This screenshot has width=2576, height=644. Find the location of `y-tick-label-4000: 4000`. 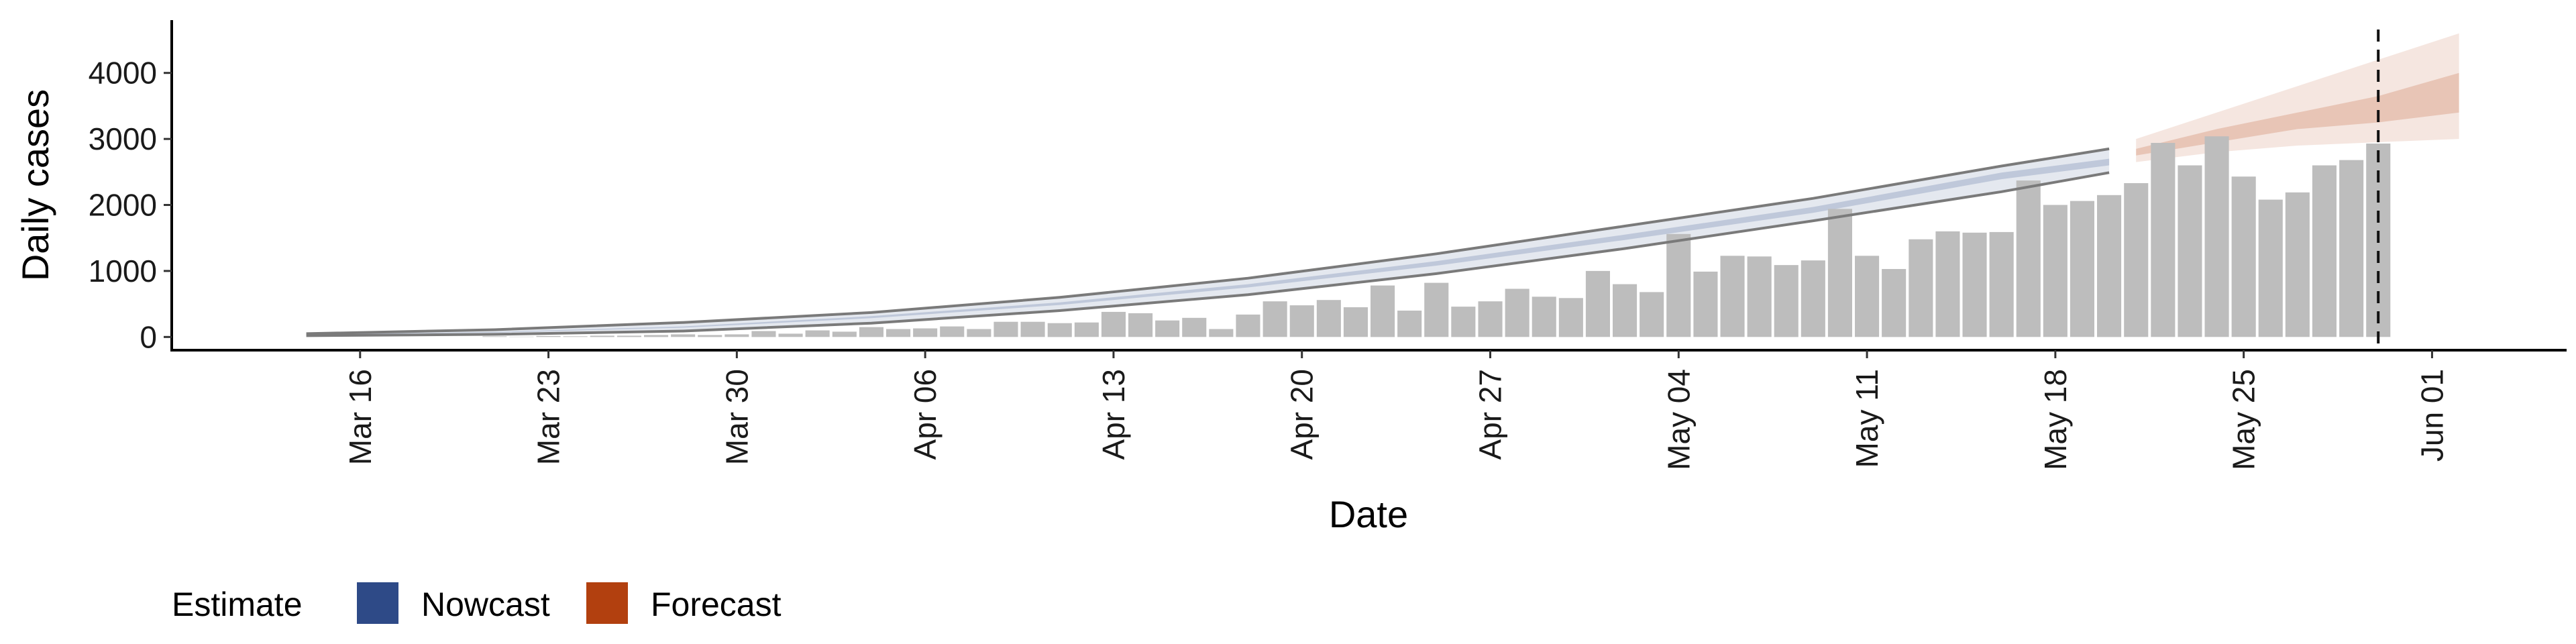

y-tick-label-4000: 4000 is located at coordinates (123, 73).